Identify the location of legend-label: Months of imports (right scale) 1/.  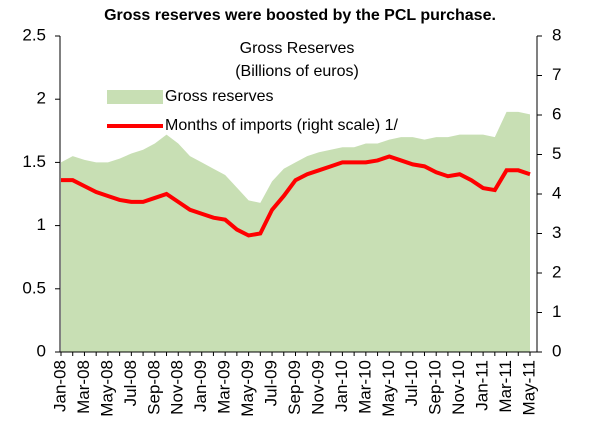
(282, 125).